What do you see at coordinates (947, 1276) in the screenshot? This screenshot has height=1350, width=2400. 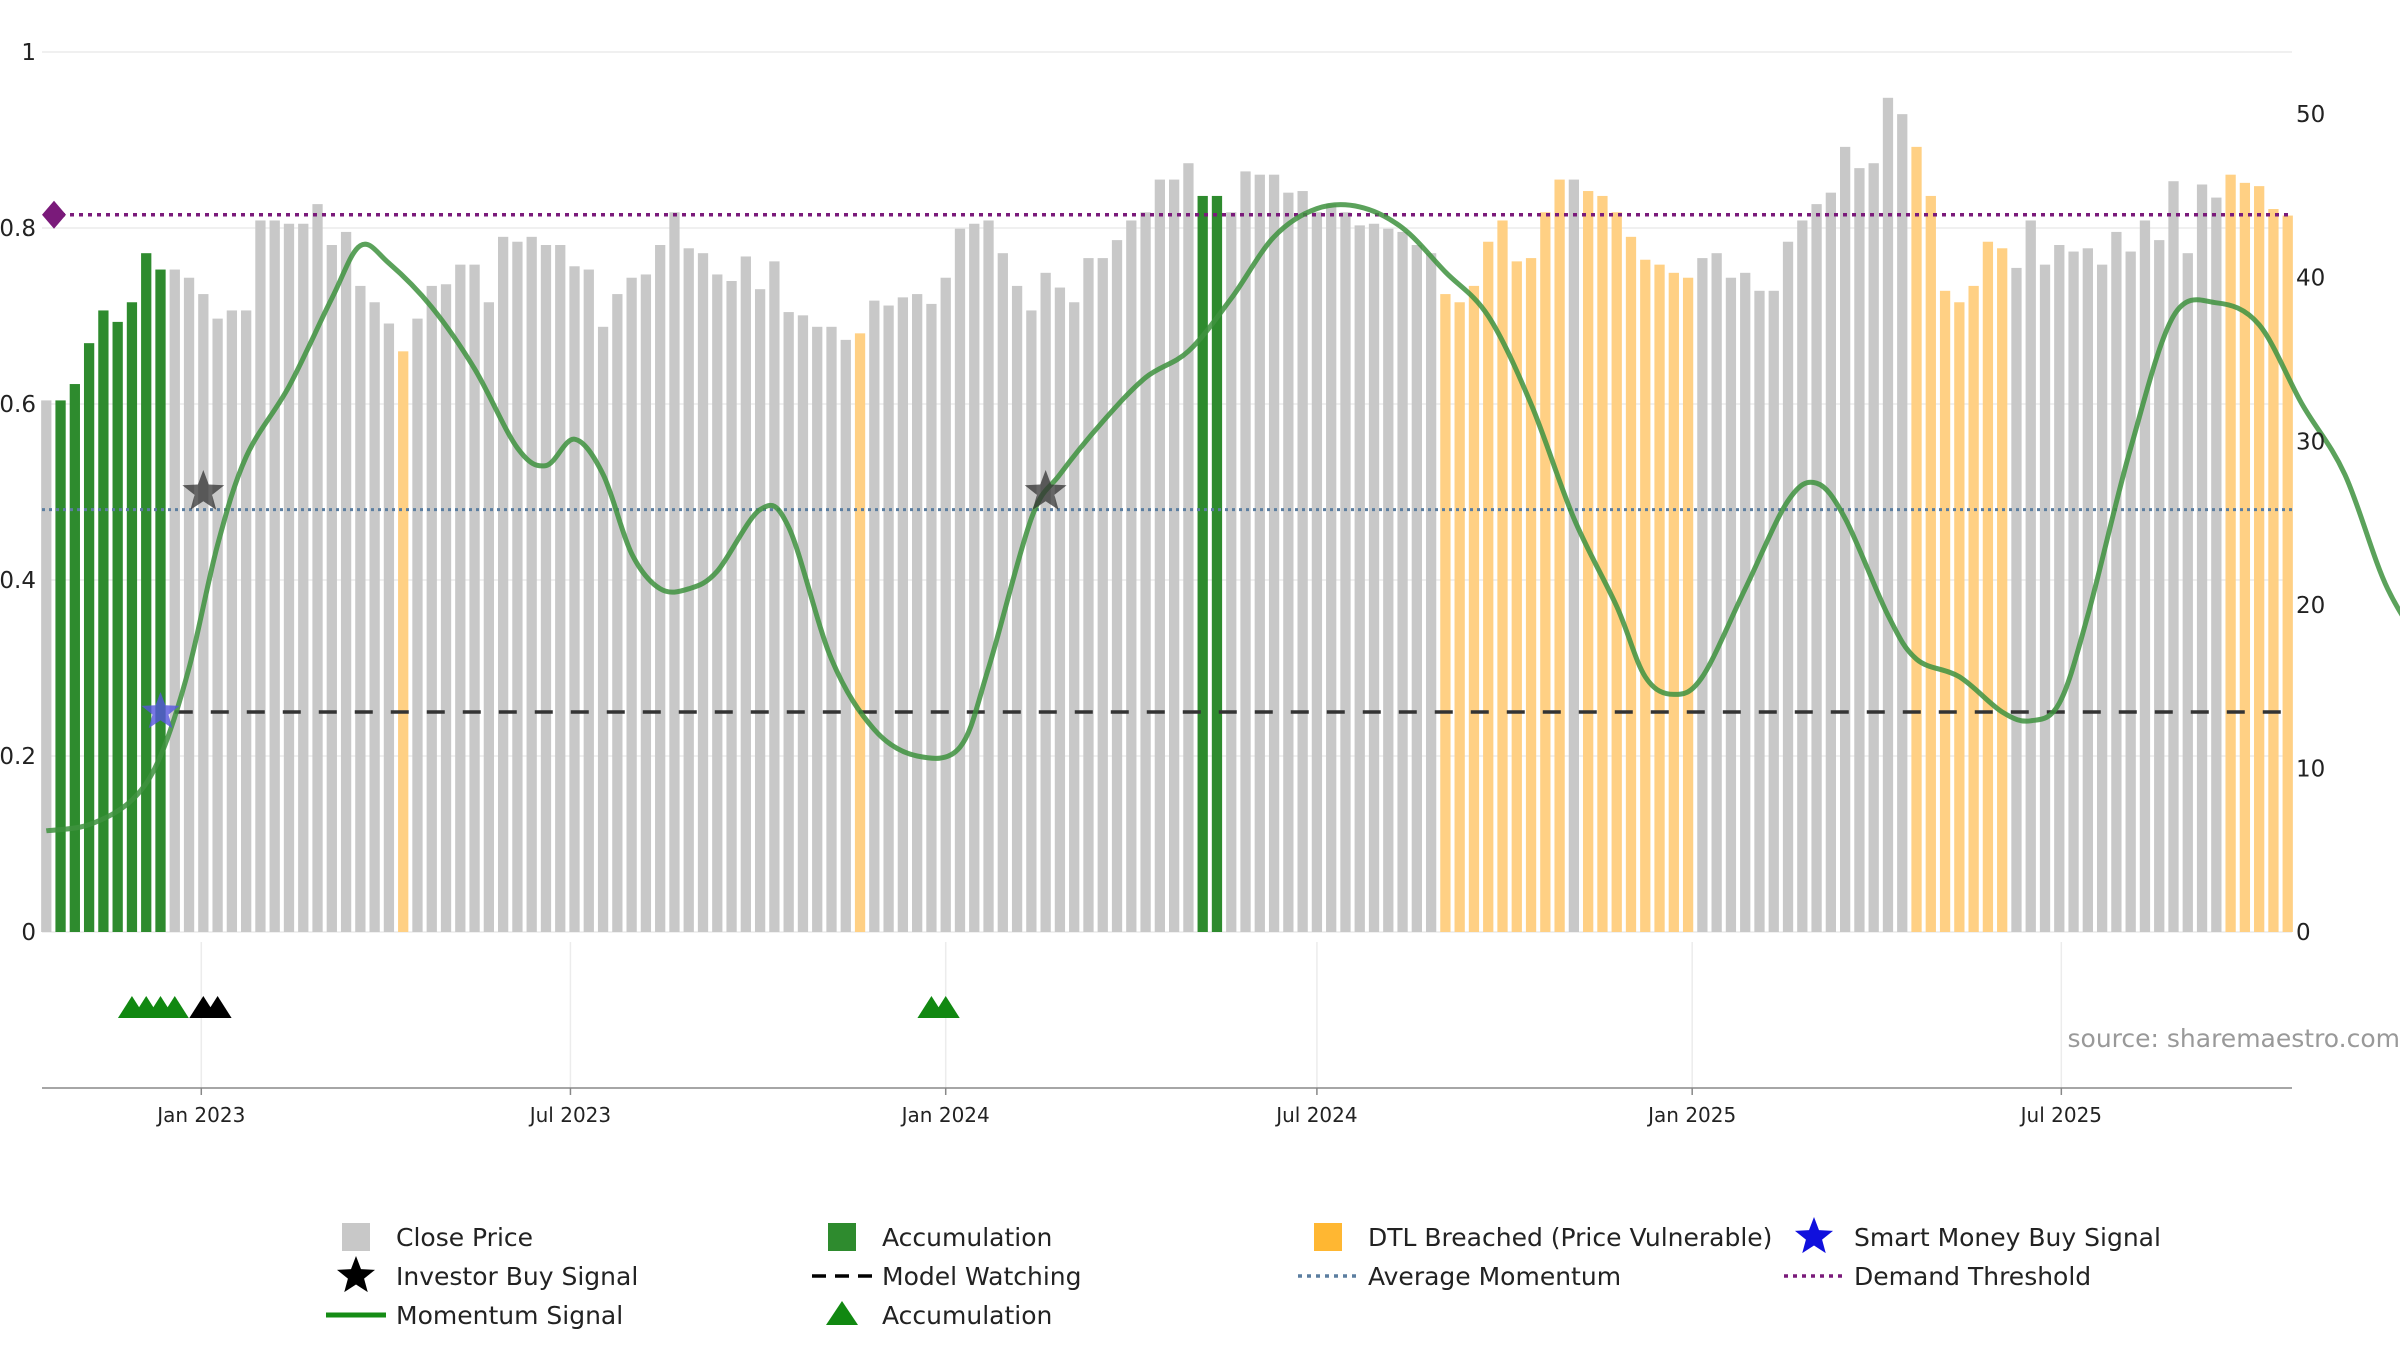 I see `legend-entry: Model Watching` at bounding box center [947, 1276].